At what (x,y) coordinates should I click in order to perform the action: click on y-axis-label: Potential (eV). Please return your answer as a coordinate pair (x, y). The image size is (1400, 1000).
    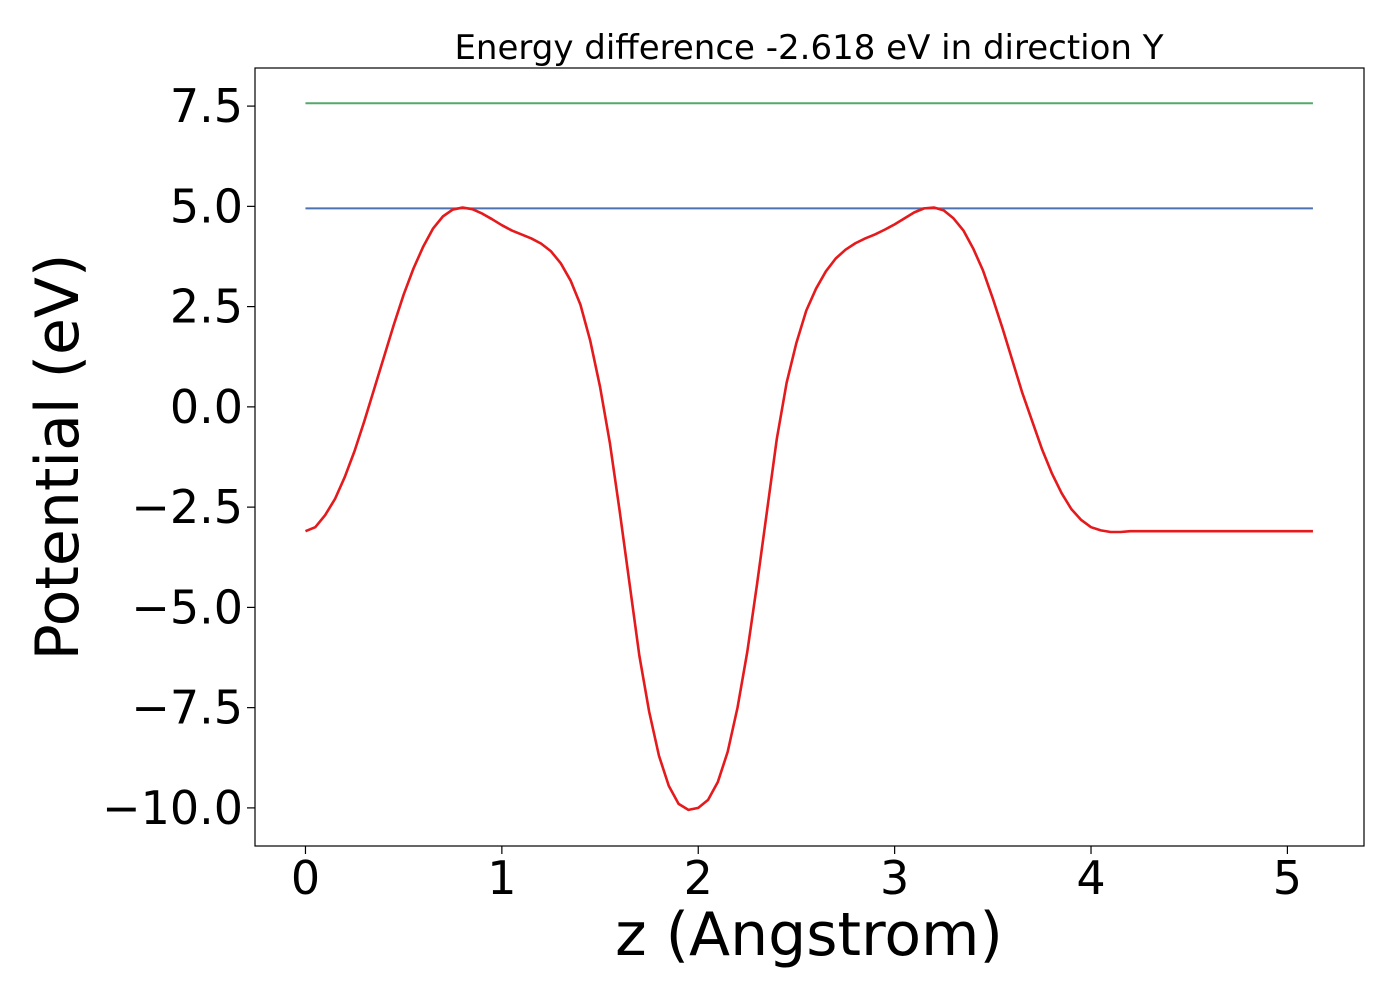
    Looking at the image, I should click on (58, 457).